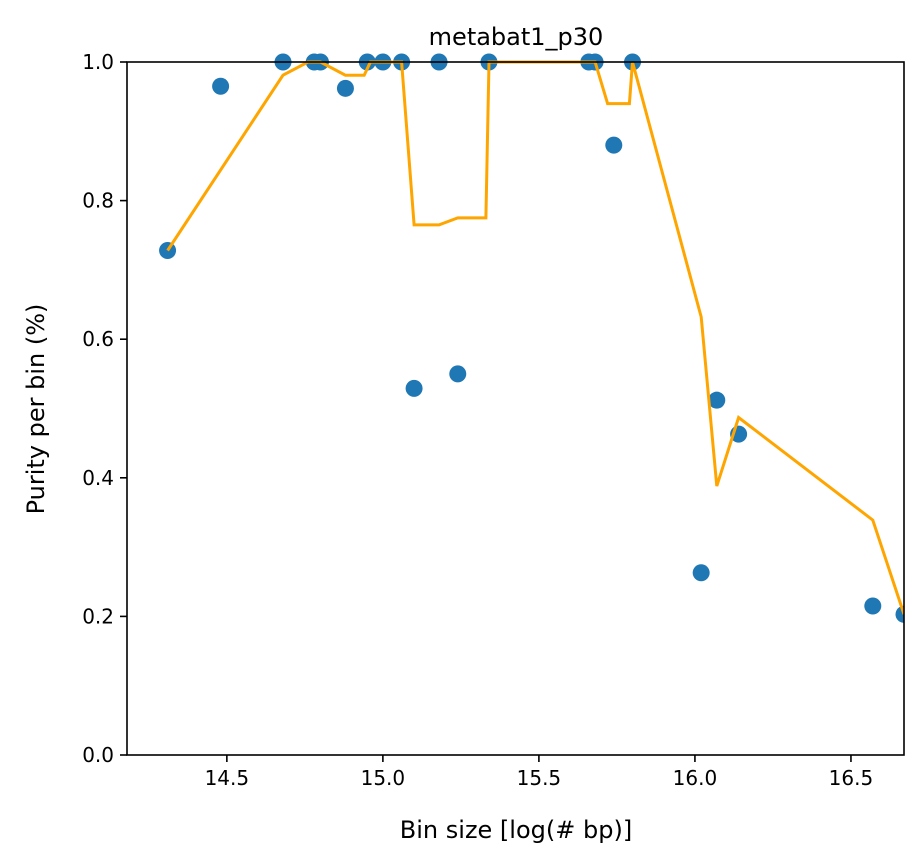 The width and height of the screenshot is (922, 867). What do you see at coordinates (36, 409) in the screenshot?
I see `y-axis-label: Purity per bin (%)` at bounding box center [36, 409].